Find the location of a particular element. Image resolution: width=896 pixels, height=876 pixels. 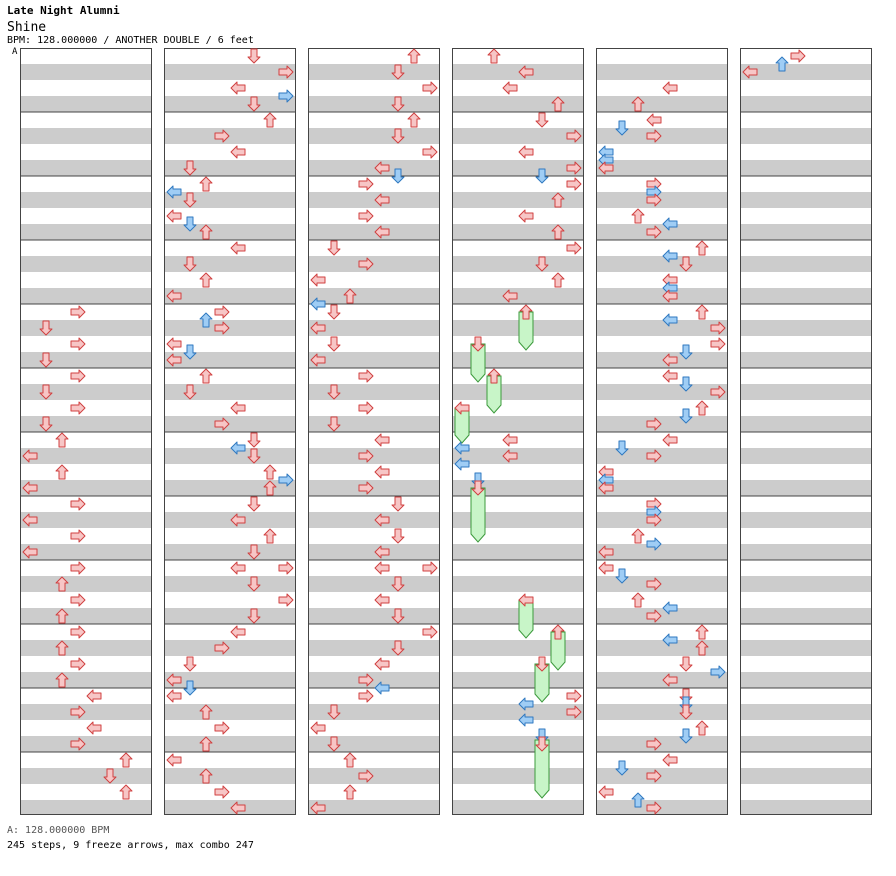

column-border is located at coordinates (374, 431).